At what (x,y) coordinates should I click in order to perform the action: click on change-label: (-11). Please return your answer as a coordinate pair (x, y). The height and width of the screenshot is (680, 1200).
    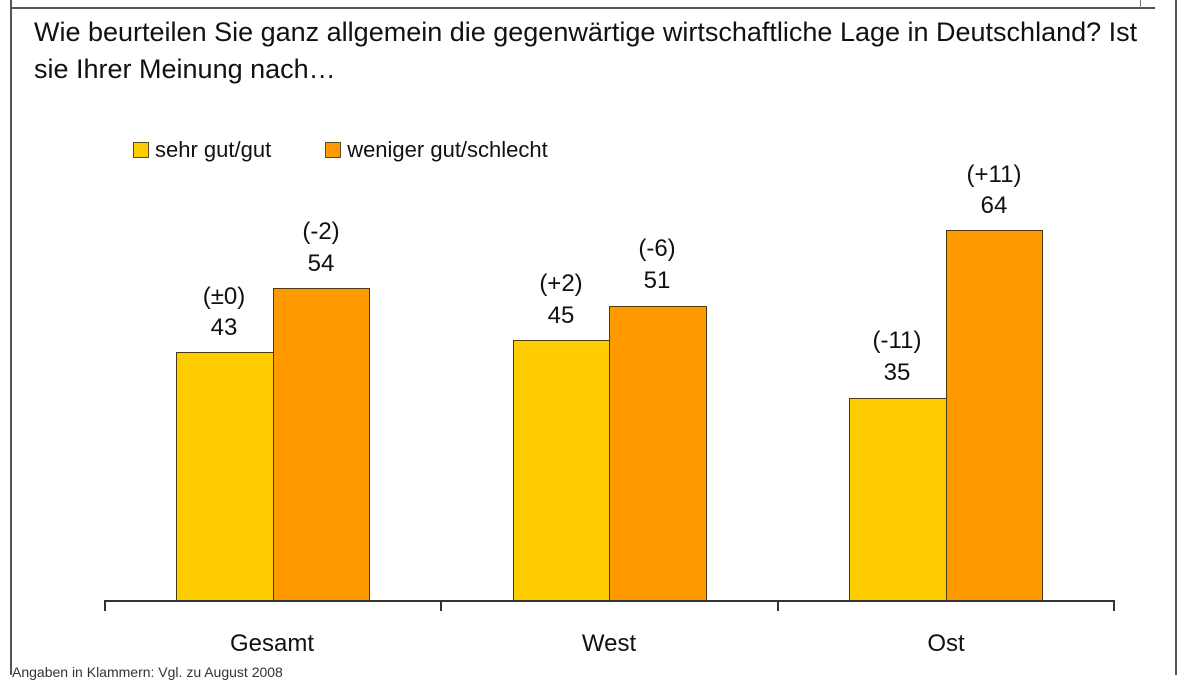
    Looking at the image, I should click on (897, 340).